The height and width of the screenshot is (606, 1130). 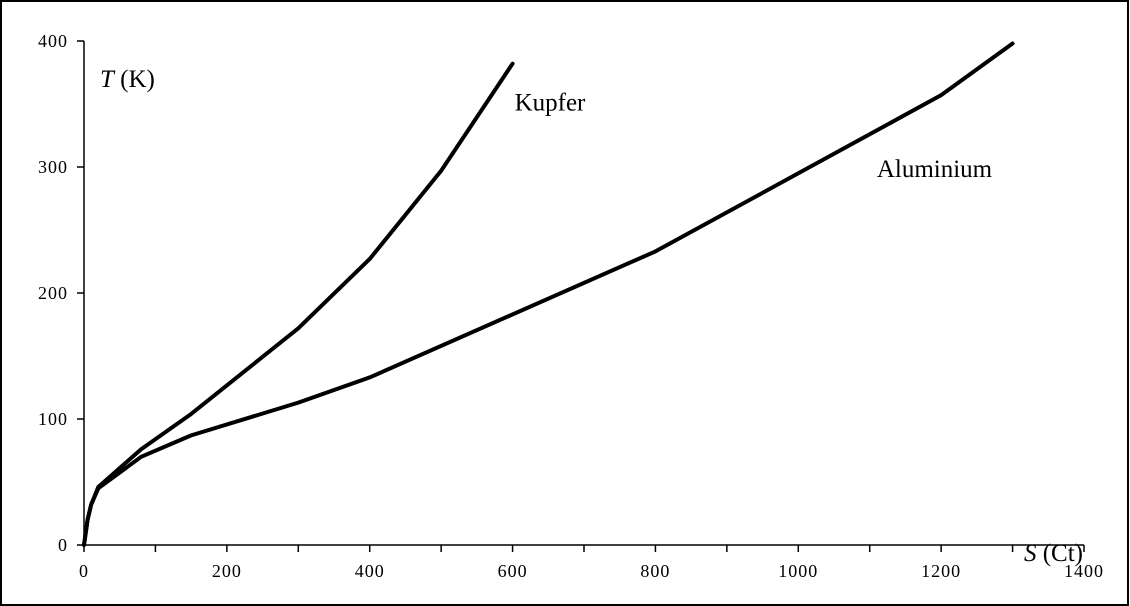 What do you see at coordinates (63, 545) in the screenshot?
I see `y-tick-label: 0` at bounding box center [63, 545].